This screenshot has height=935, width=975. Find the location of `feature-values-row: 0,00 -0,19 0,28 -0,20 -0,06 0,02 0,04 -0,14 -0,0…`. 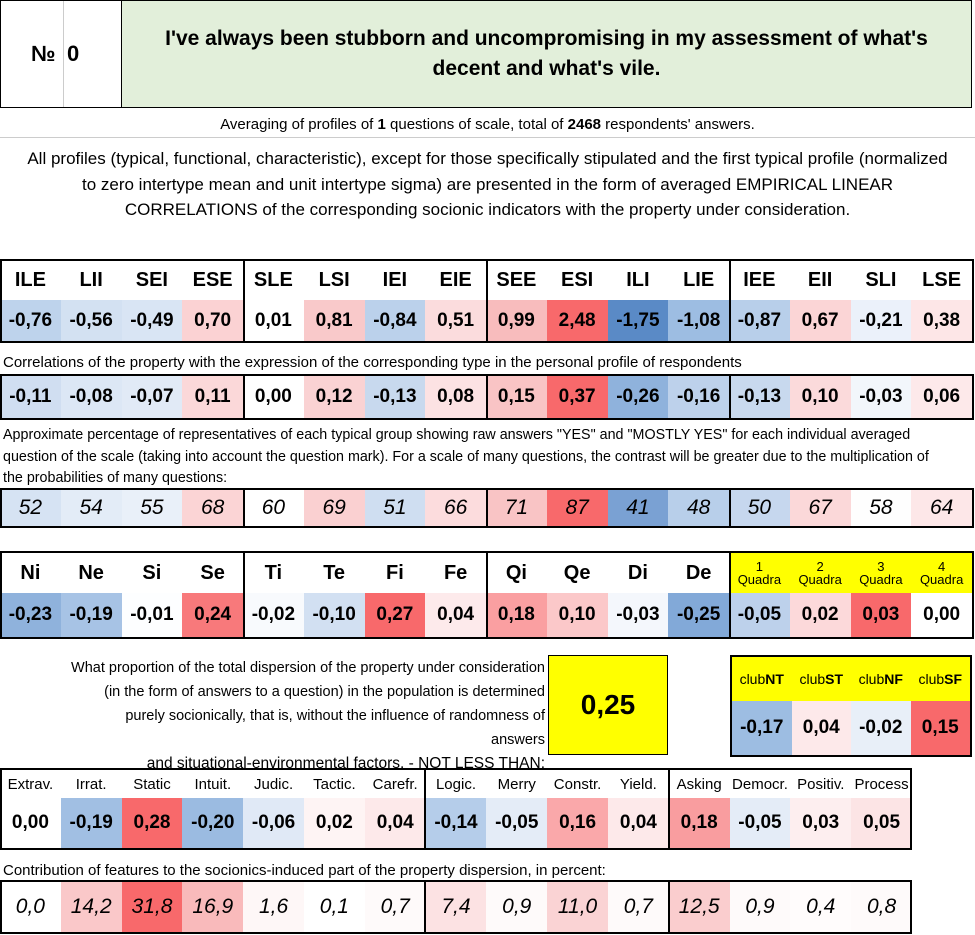

feature-values-row: 0,00 -0,19 0,28 -0,20 -0,06 0,02 0,04 -0,14 -0,0… is located at coordinates (456, 823).